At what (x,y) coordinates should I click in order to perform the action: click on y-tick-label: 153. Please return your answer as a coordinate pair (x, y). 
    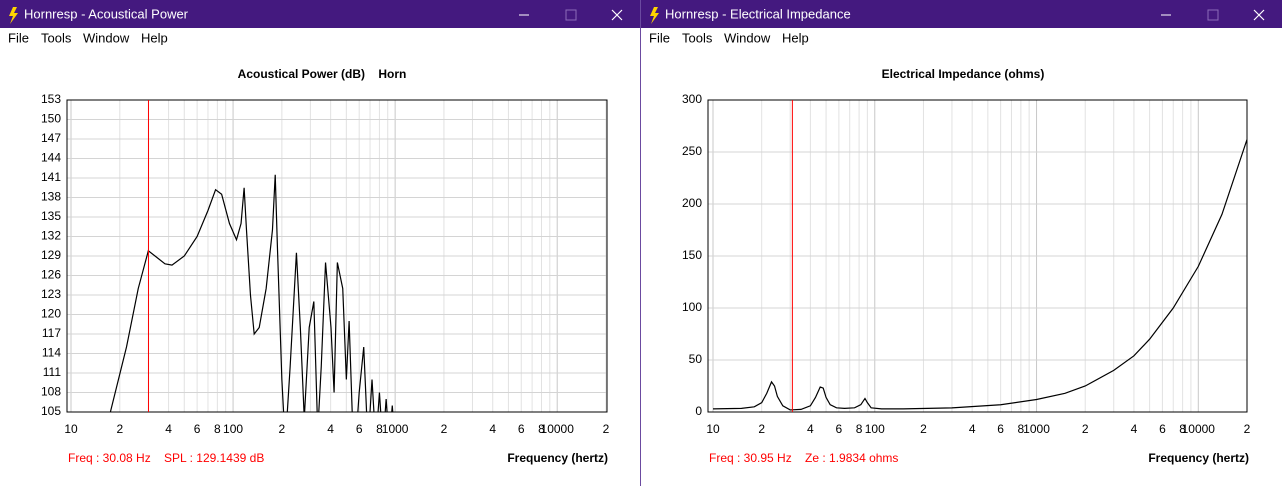
    Looking at the image, I should click on (51, 99).